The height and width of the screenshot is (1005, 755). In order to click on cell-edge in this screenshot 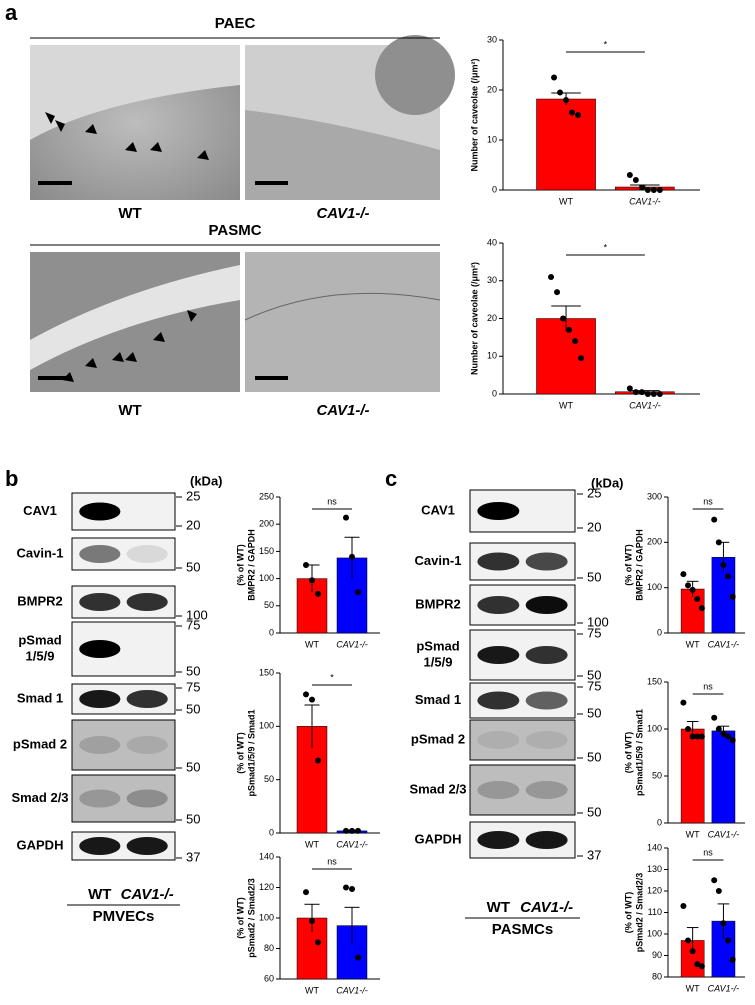, I will do `click(135, 92)`.